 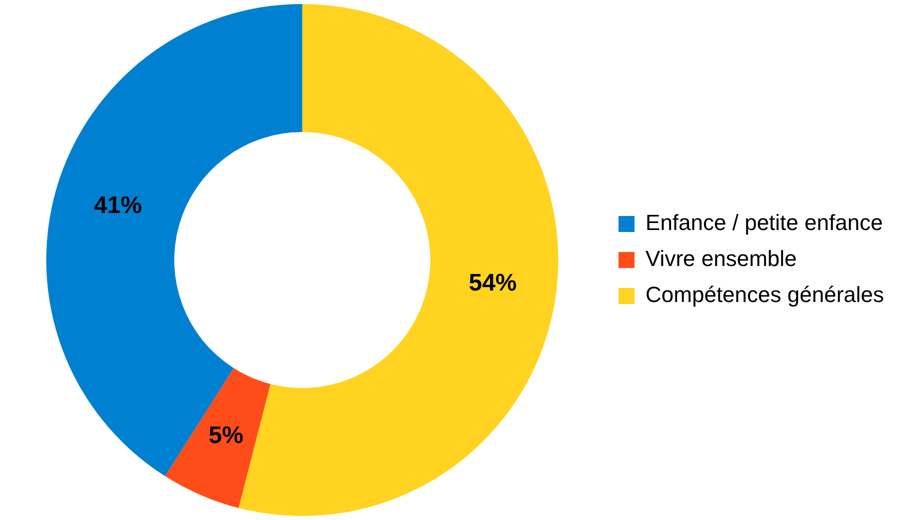 What do you see at coordinates (118, 206) in the screenshot?
I see `data-label: 41%` at bounding box center [118, 206].